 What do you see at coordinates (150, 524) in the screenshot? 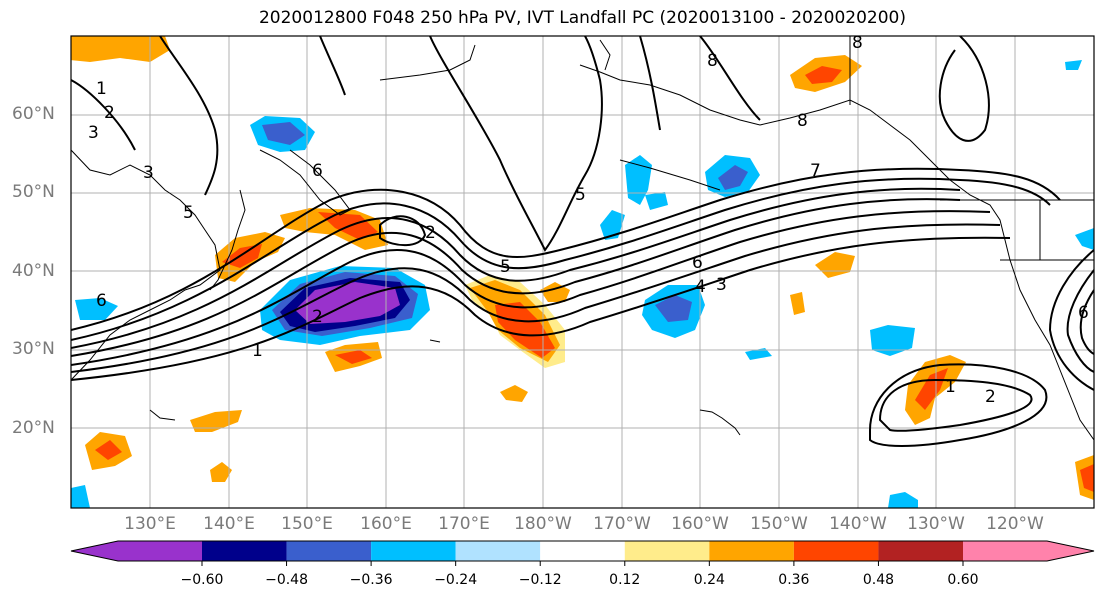
I see `lon-label: 130°E` at bounding box center [150, 524].